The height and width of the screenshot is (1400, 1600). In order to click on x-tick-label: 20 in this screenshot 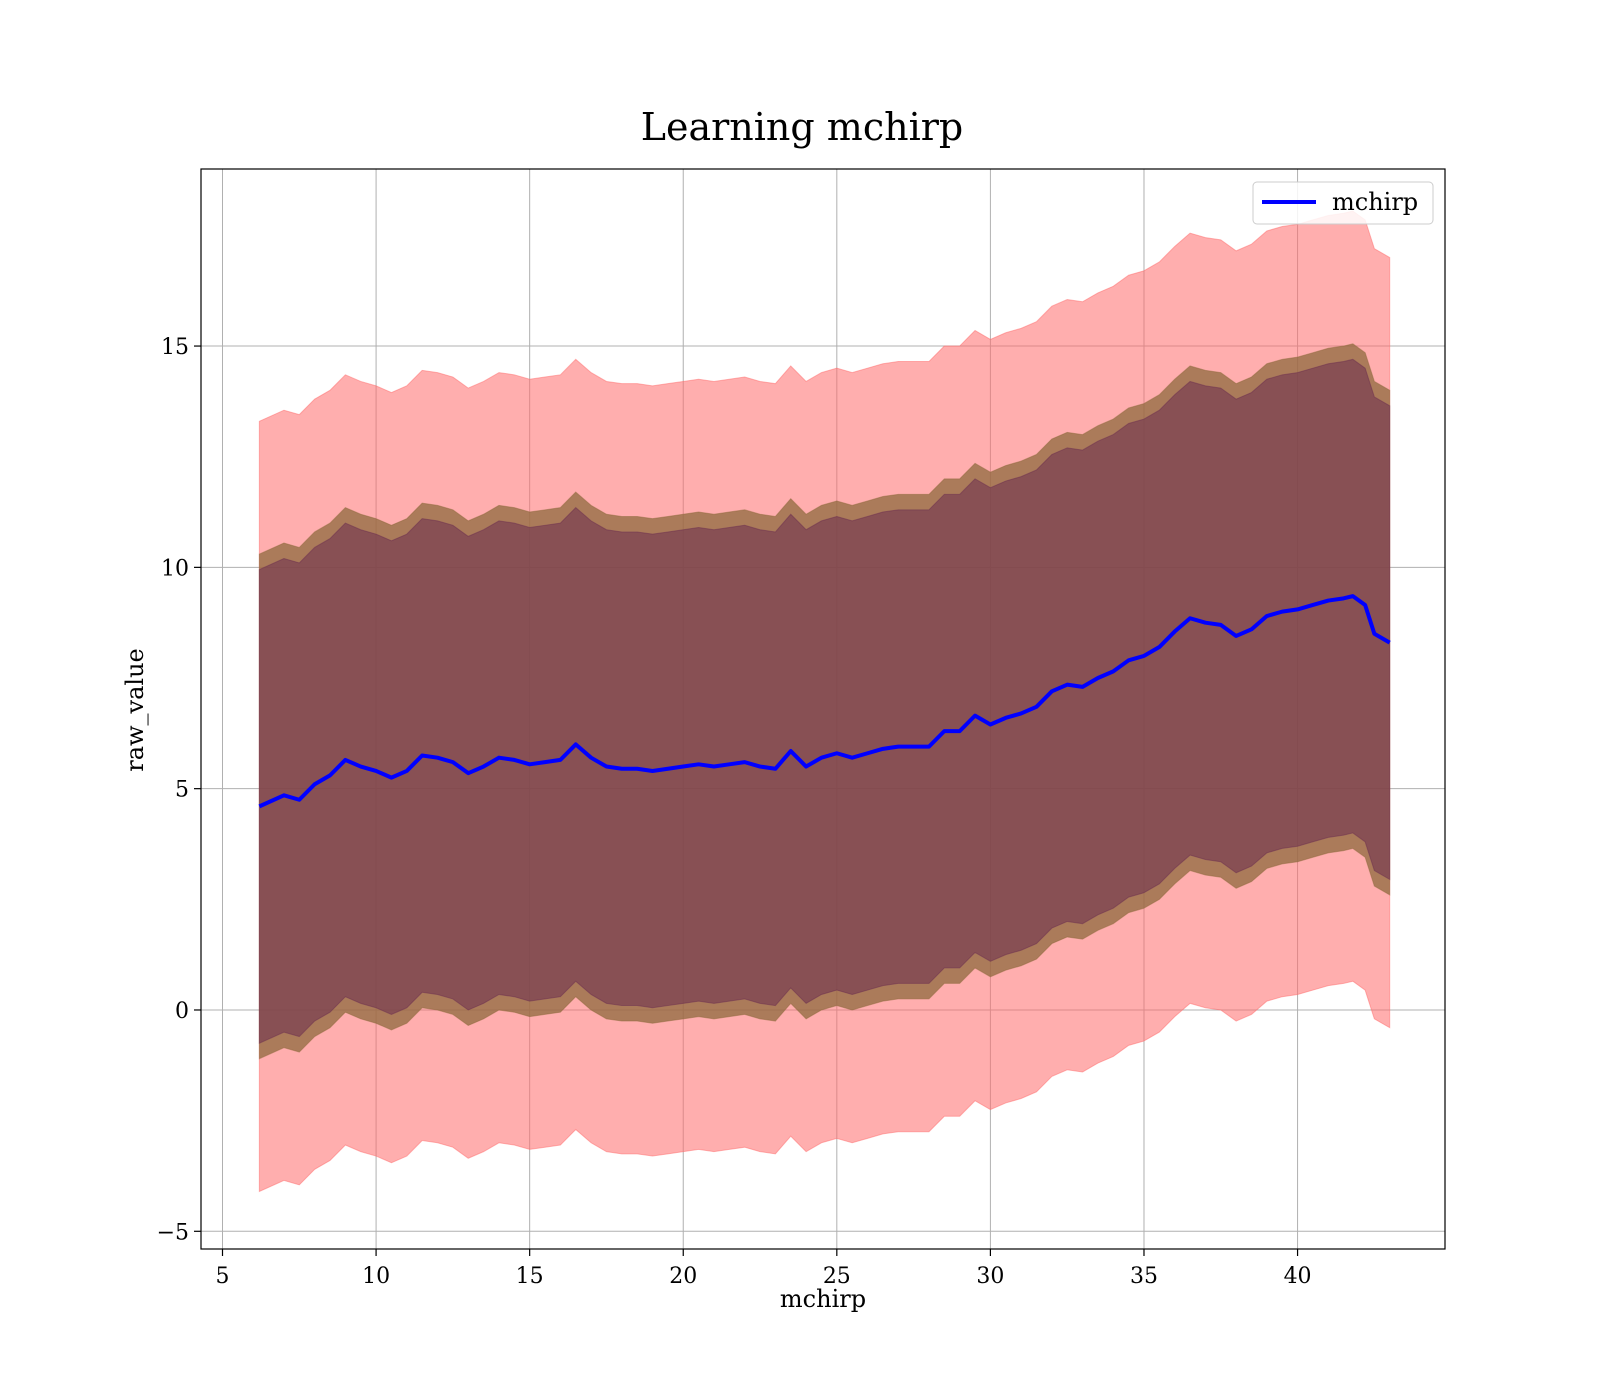, I will do `click(683, 1276)`.